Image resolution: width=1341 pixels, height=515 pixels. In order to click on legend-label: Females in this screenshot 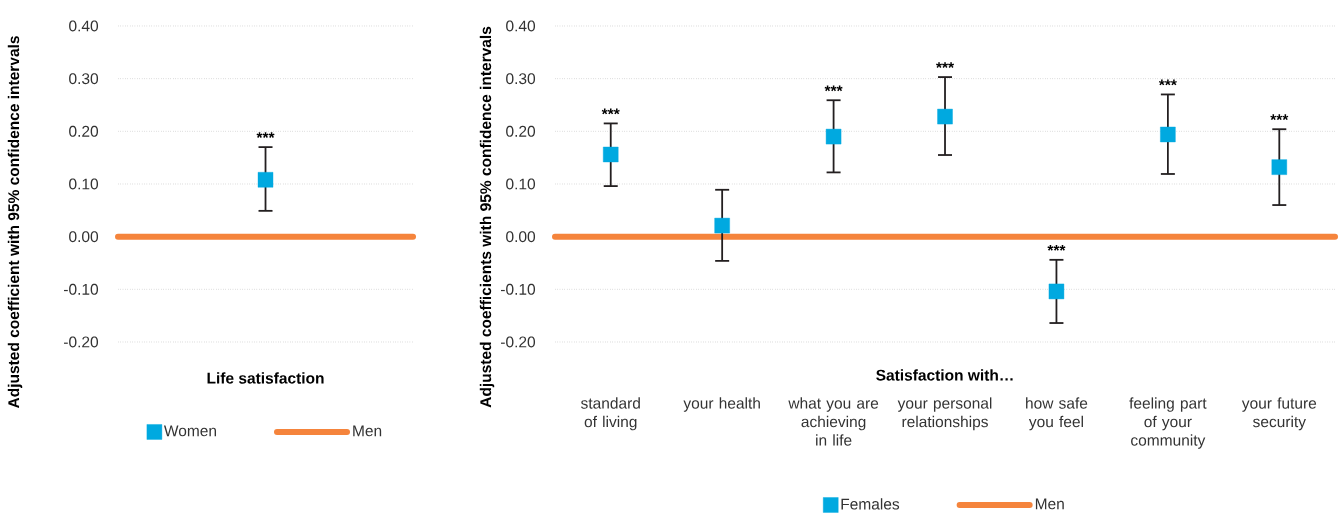, I will do `click(870, 504)`.